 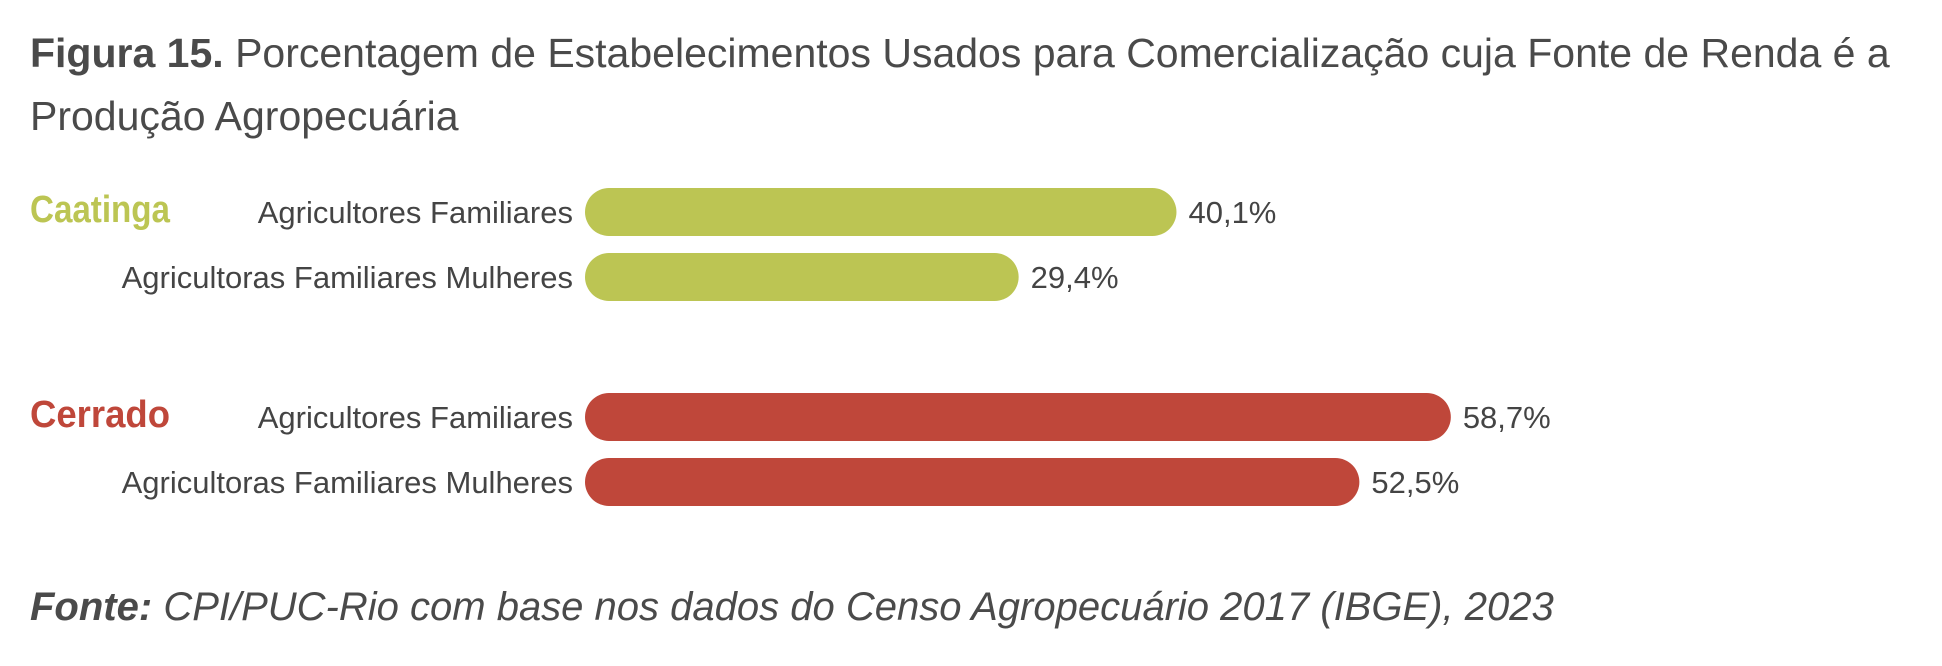 What do you see at coordinates (1075, 277) in the screenshot?
I see `value-label: 29,4%` at bounding box center [1075, 277].